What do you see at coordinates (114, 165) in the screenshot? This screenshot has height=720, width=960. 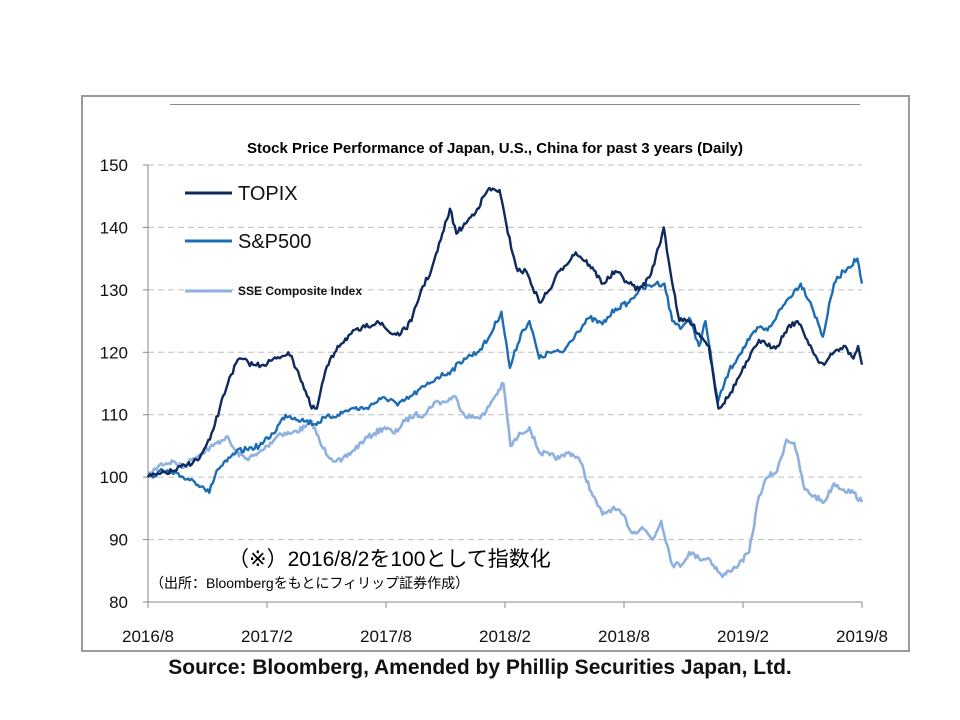 I see `y-tick-label: 150` at bounding box center [114, 165].